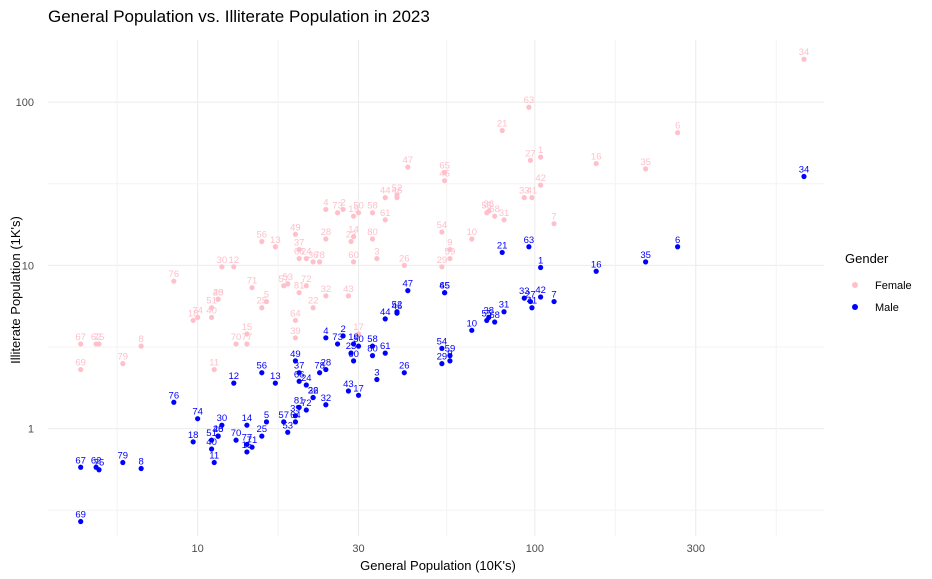  I want to click on male-point-label: 62, so click(96, 460).